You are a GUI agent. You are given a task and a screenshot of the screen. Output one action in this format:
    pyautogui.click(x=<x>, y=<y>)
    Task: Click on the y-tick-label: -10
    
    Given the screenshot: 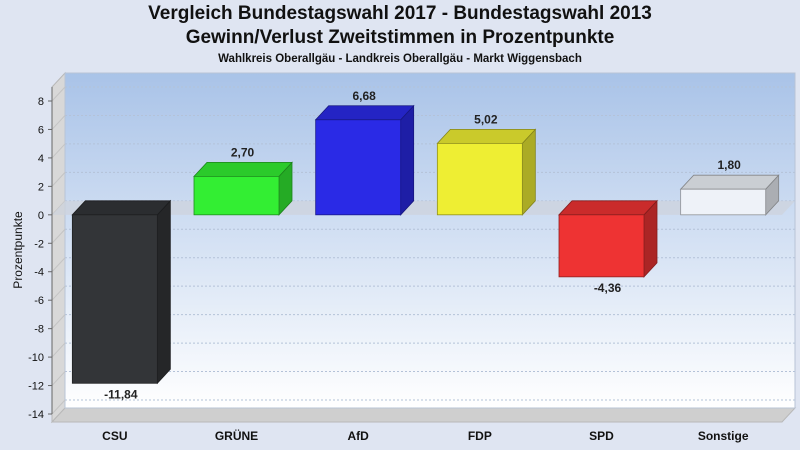 What is the action you would take?
    pyautogui.click(x=36, y=358)
    